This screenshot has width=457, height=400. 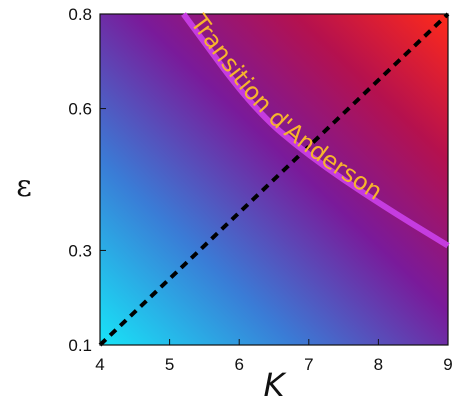 What do you see at coordinates (238, 364) in the screenshot?
I see `x-tick-label: 6` at bounding box center [238, 364].